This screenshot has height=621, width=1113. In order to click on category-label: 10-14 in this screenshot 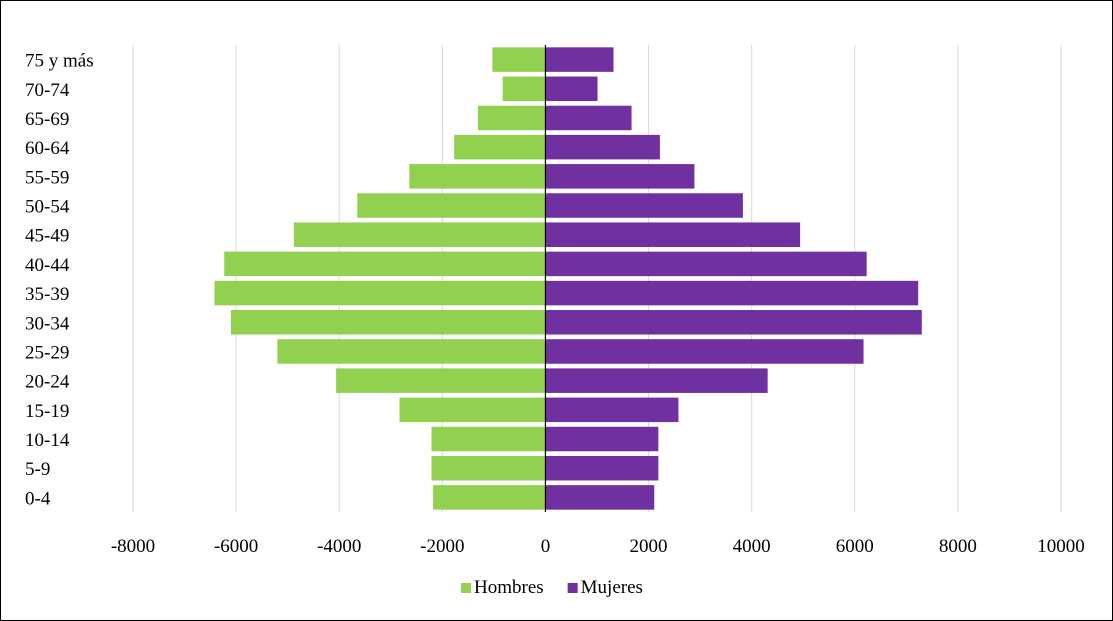, I will do `click(47, 440)`.